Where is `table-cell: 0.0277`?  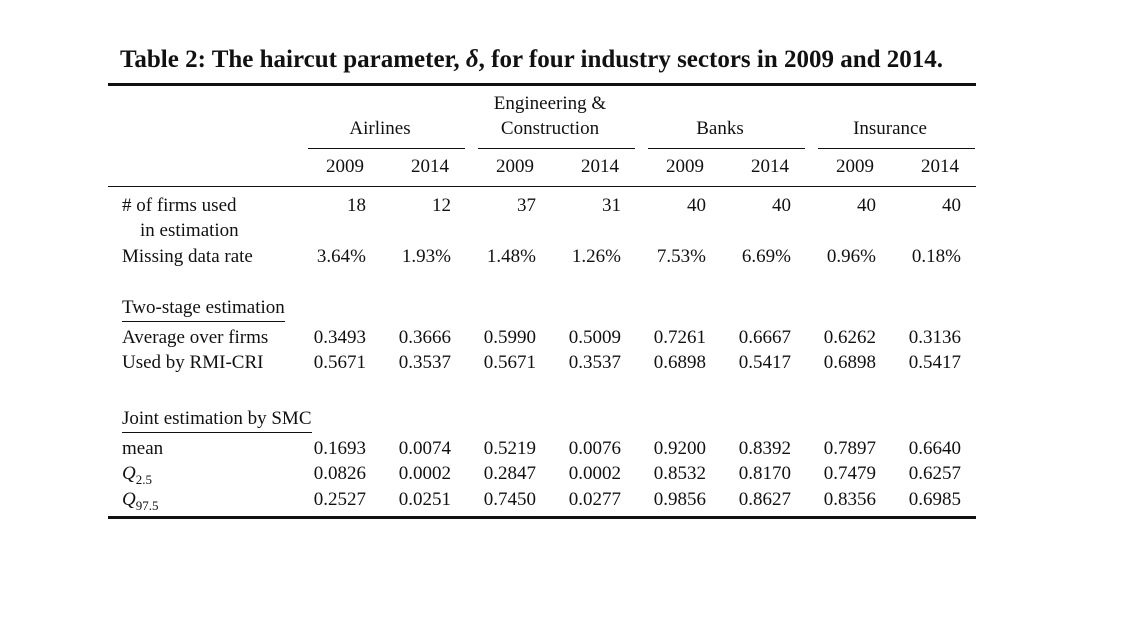
table-cell: 0.0277 is located at coordinates (594, 499).